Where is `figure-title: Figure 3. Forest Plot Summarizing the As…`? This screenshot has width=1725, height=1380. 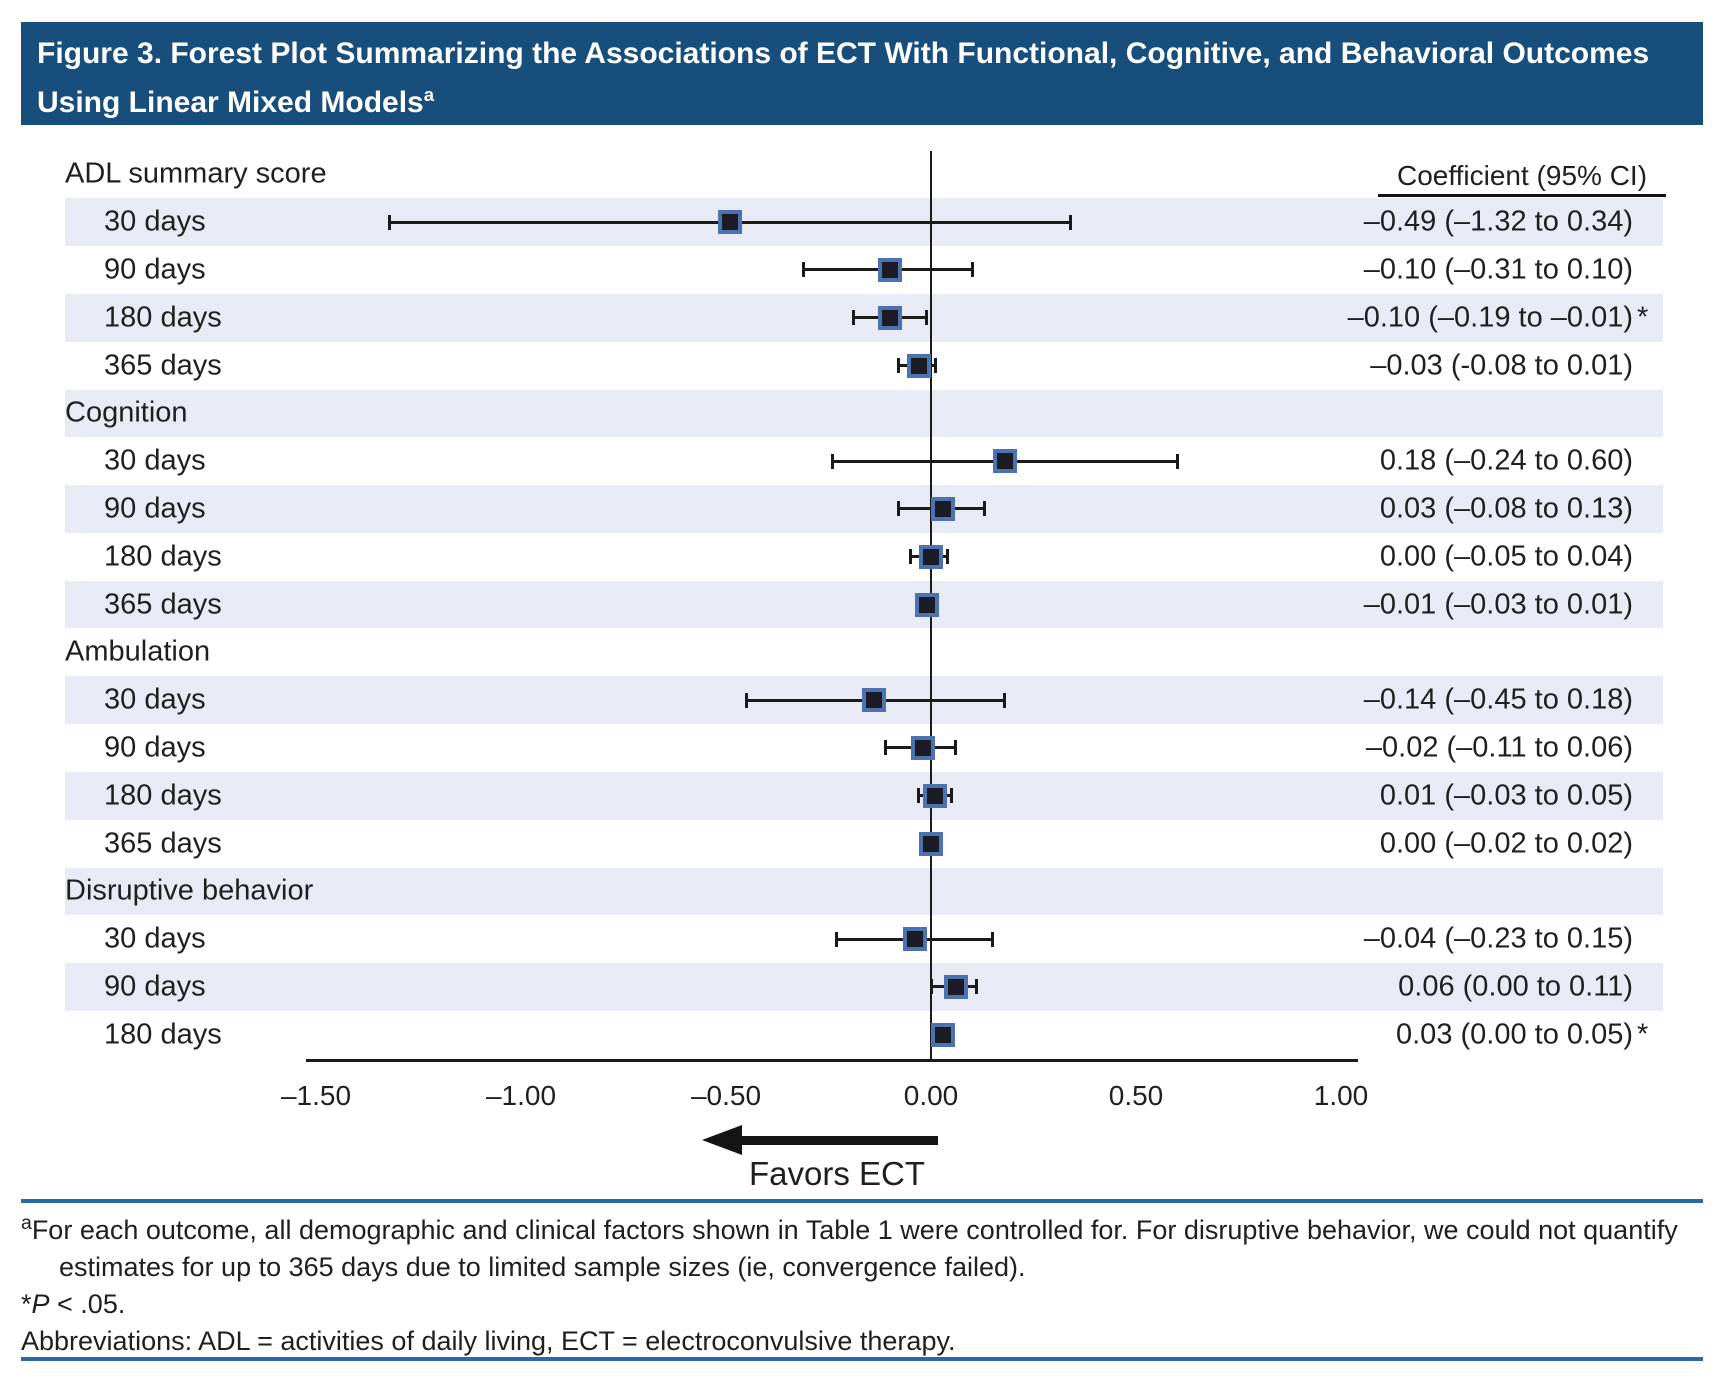
figure-title: Figure 3. Forest Plot Summarizing the As… is located at coordinates (843, 78).